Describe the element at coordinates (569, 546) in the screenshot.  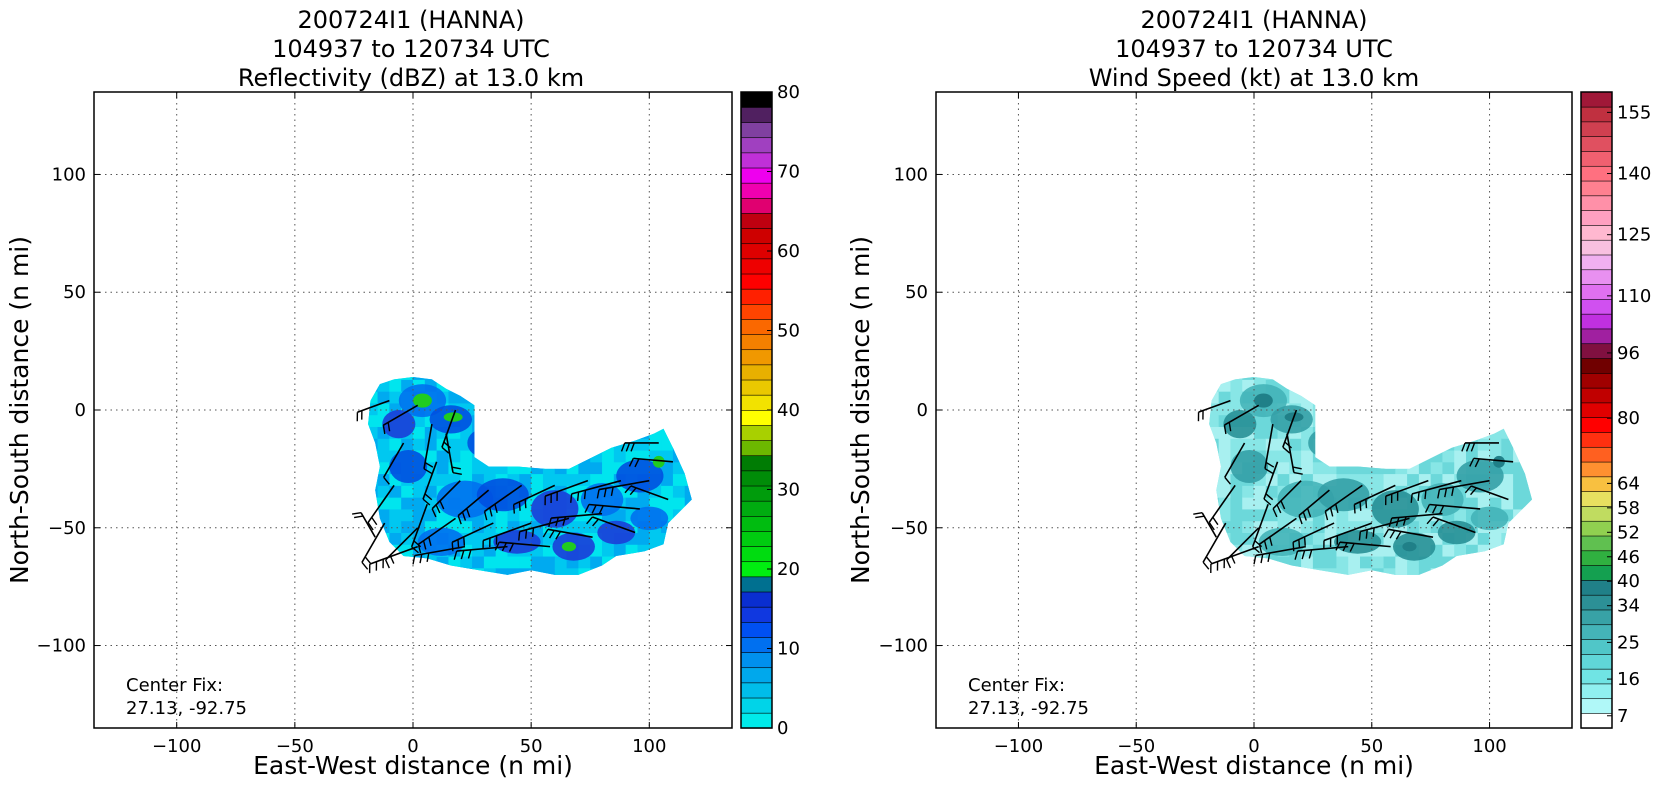
I see `field-peak` at that location.